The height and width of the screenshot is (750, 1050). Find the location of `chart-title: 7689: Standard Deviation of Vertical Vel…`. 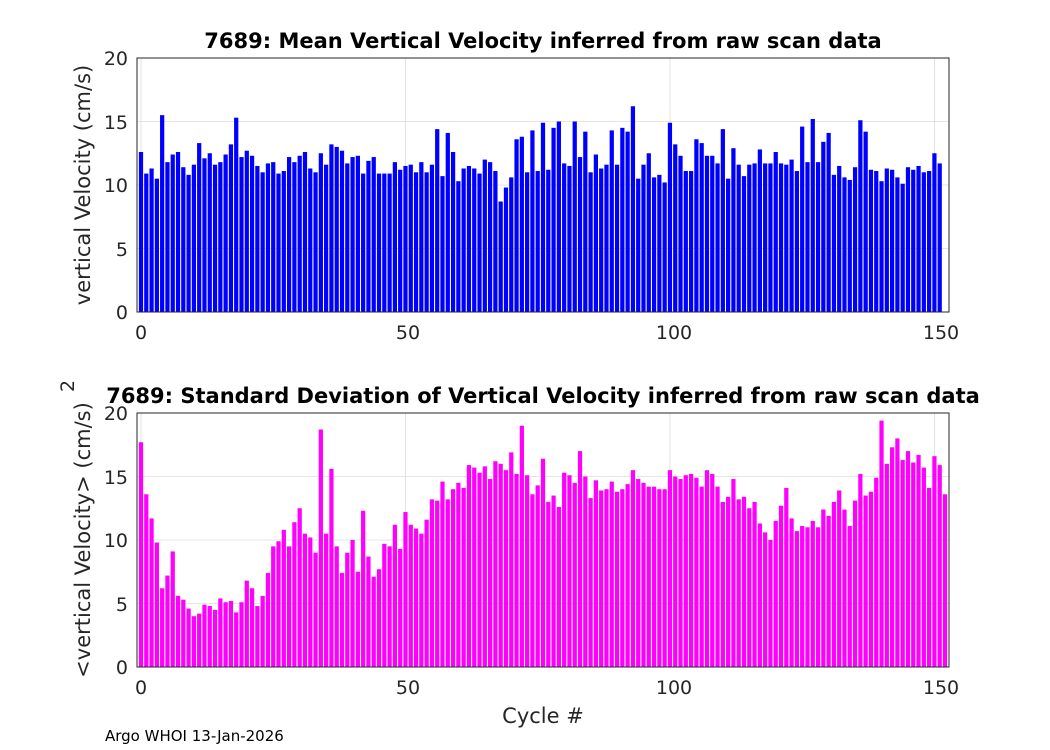

chart-title: 7689: Standard Deviation of Vertical Vel… is located at coordinates (543, 396).